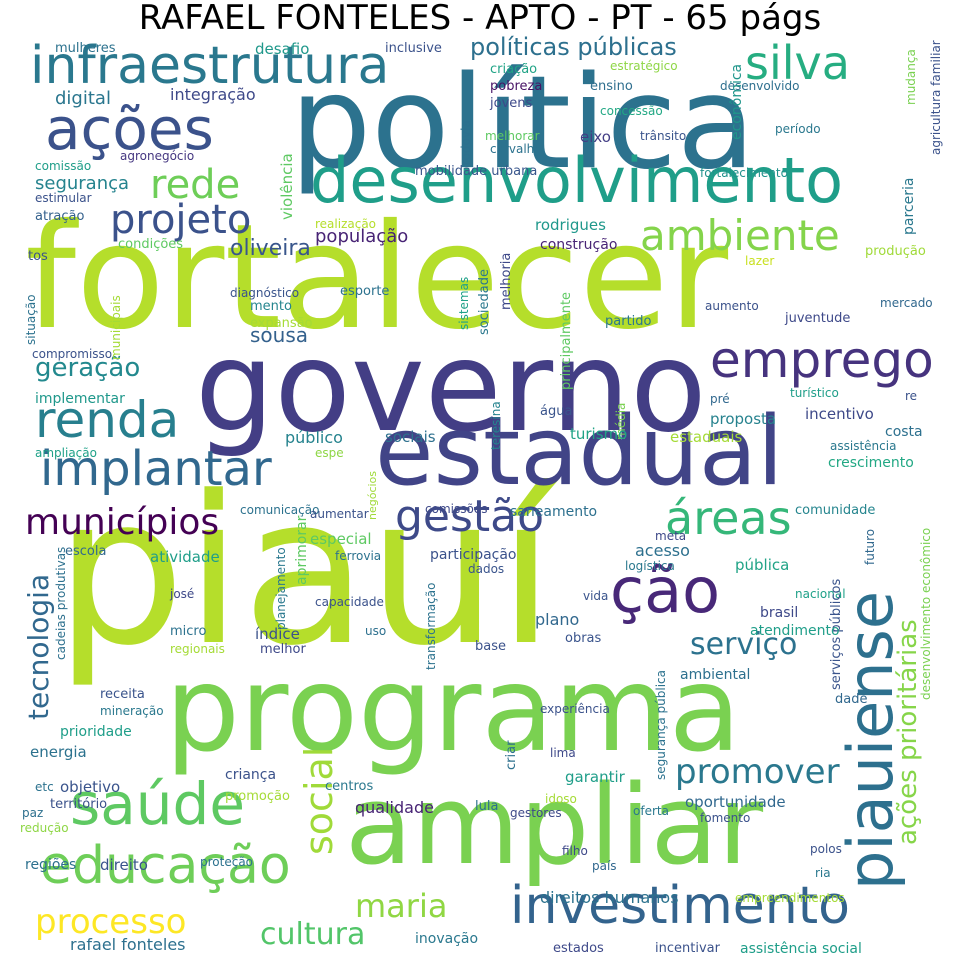  I want to click on cloud-word: lazer, so click(760, 261).